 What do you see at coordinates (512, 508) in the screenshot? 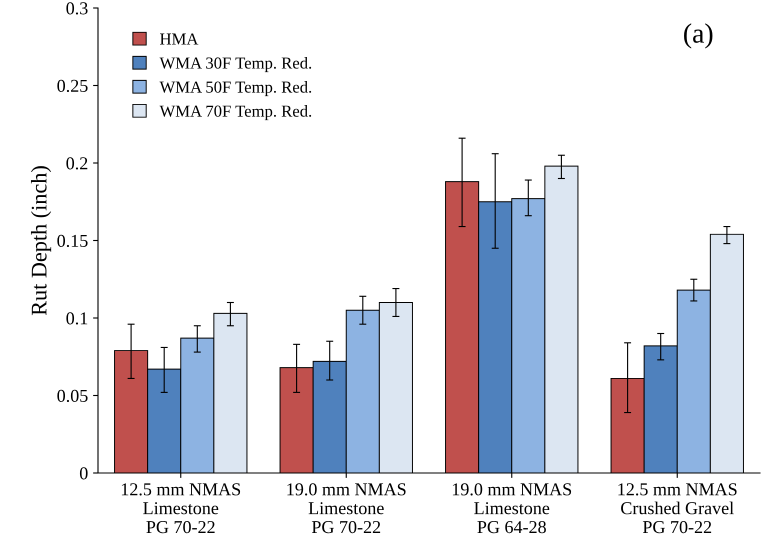
I see `x-tick-label: 19.0 mm NMAS Limestone PG 64-28` at bounding box center [512, 508].